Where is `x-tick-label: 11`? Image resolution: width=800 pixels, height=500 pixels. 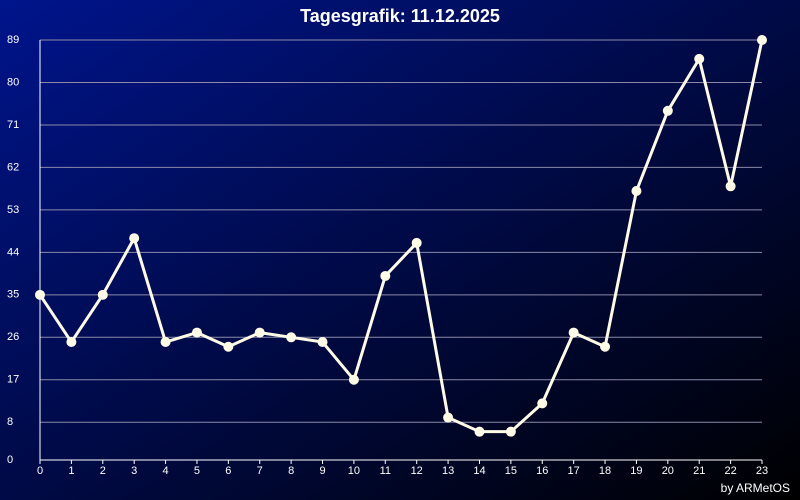 x-tick-label: 11 is located at coordinates (385, 471).